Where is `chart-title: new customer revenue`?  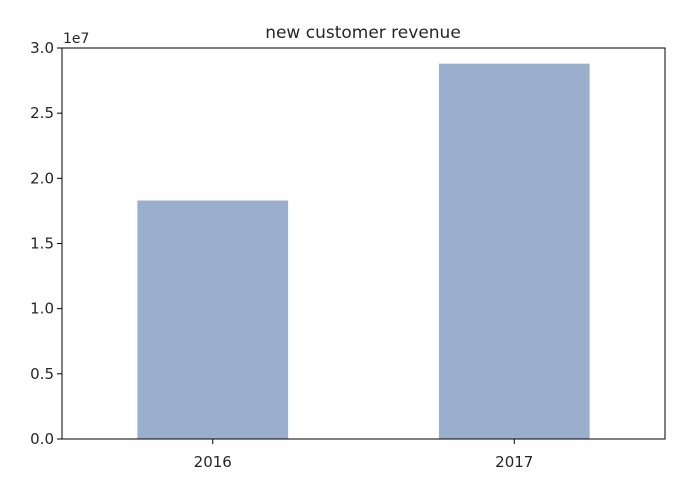
chart-title: new customer revenue is located at coordinates (363, 33).